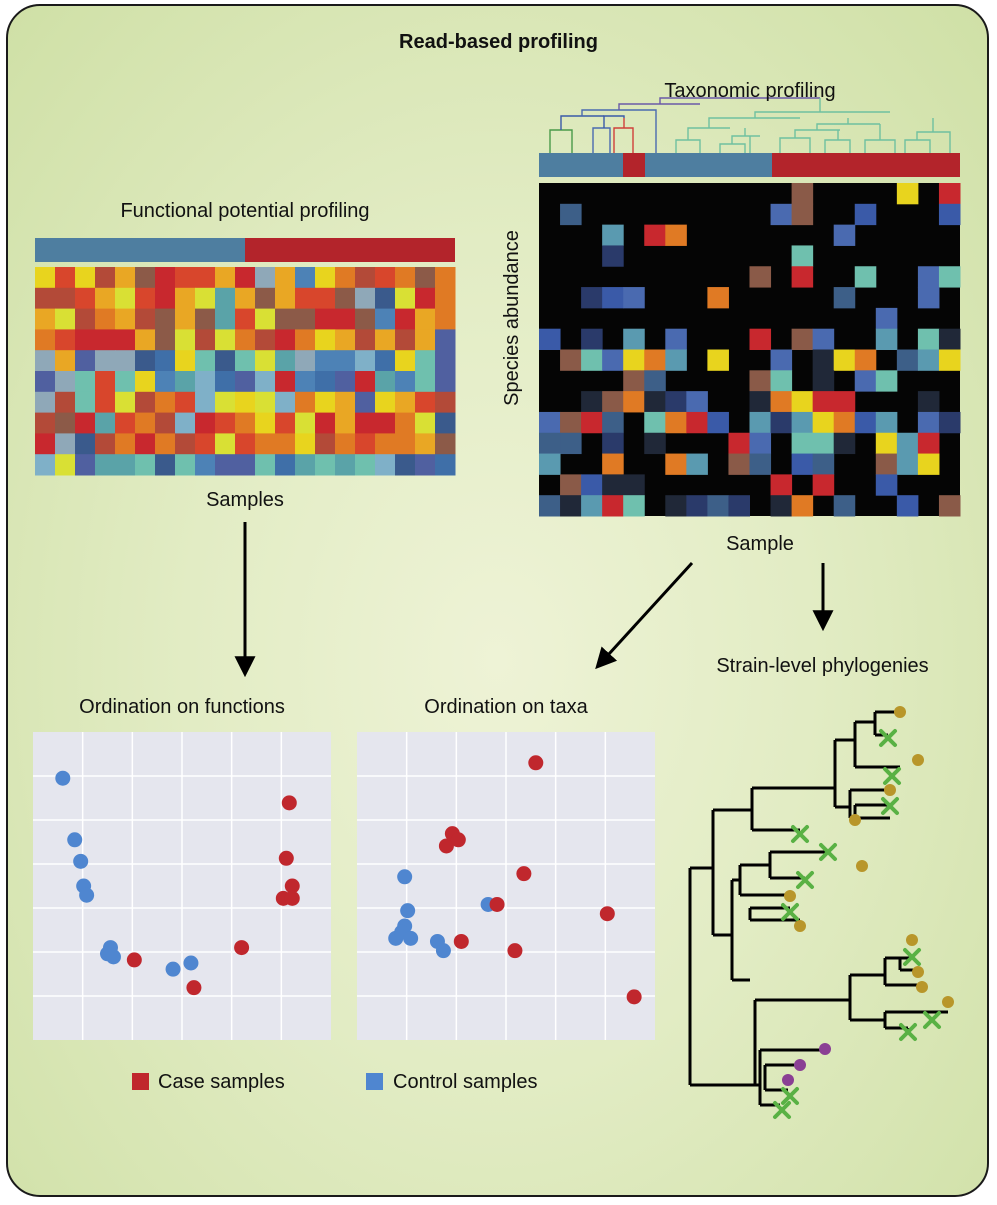 This screenshot has height=1205, width=997. Describe the element at coordinates (374, 1081) in the screenshot. I see `control-legend-swatch` at that location.